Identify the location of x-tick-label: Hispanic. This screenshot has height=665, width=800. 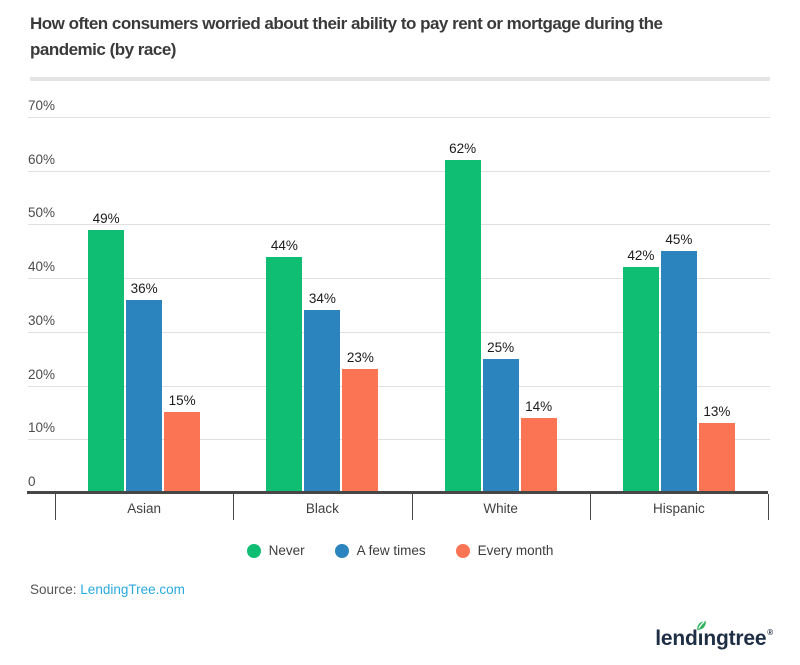
(678, 508).